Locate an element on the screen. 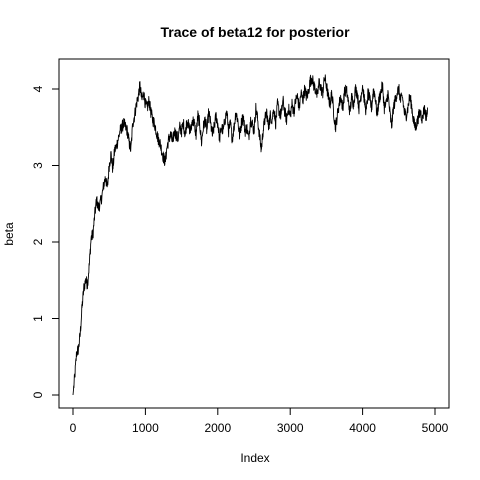  x-tick-label: 0 is located at coordinates (73, 428).